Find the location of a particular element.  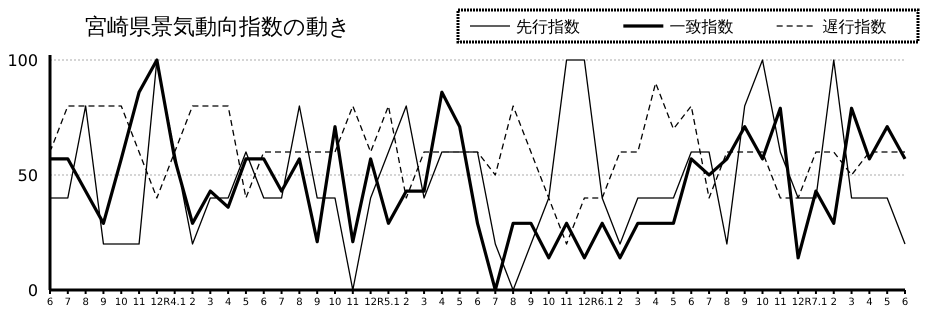

x-tick-label: R6.1 is located at coordinates (602, 302).